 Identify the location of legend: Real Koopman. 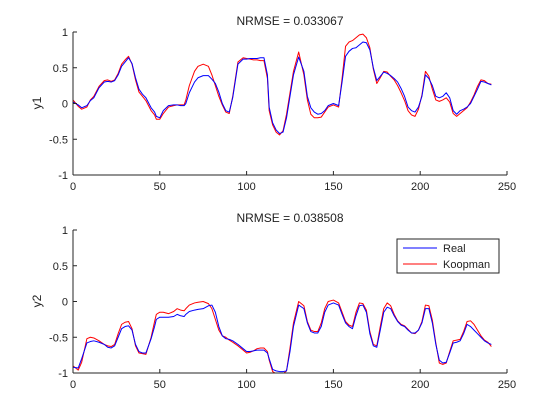
(448, 256).